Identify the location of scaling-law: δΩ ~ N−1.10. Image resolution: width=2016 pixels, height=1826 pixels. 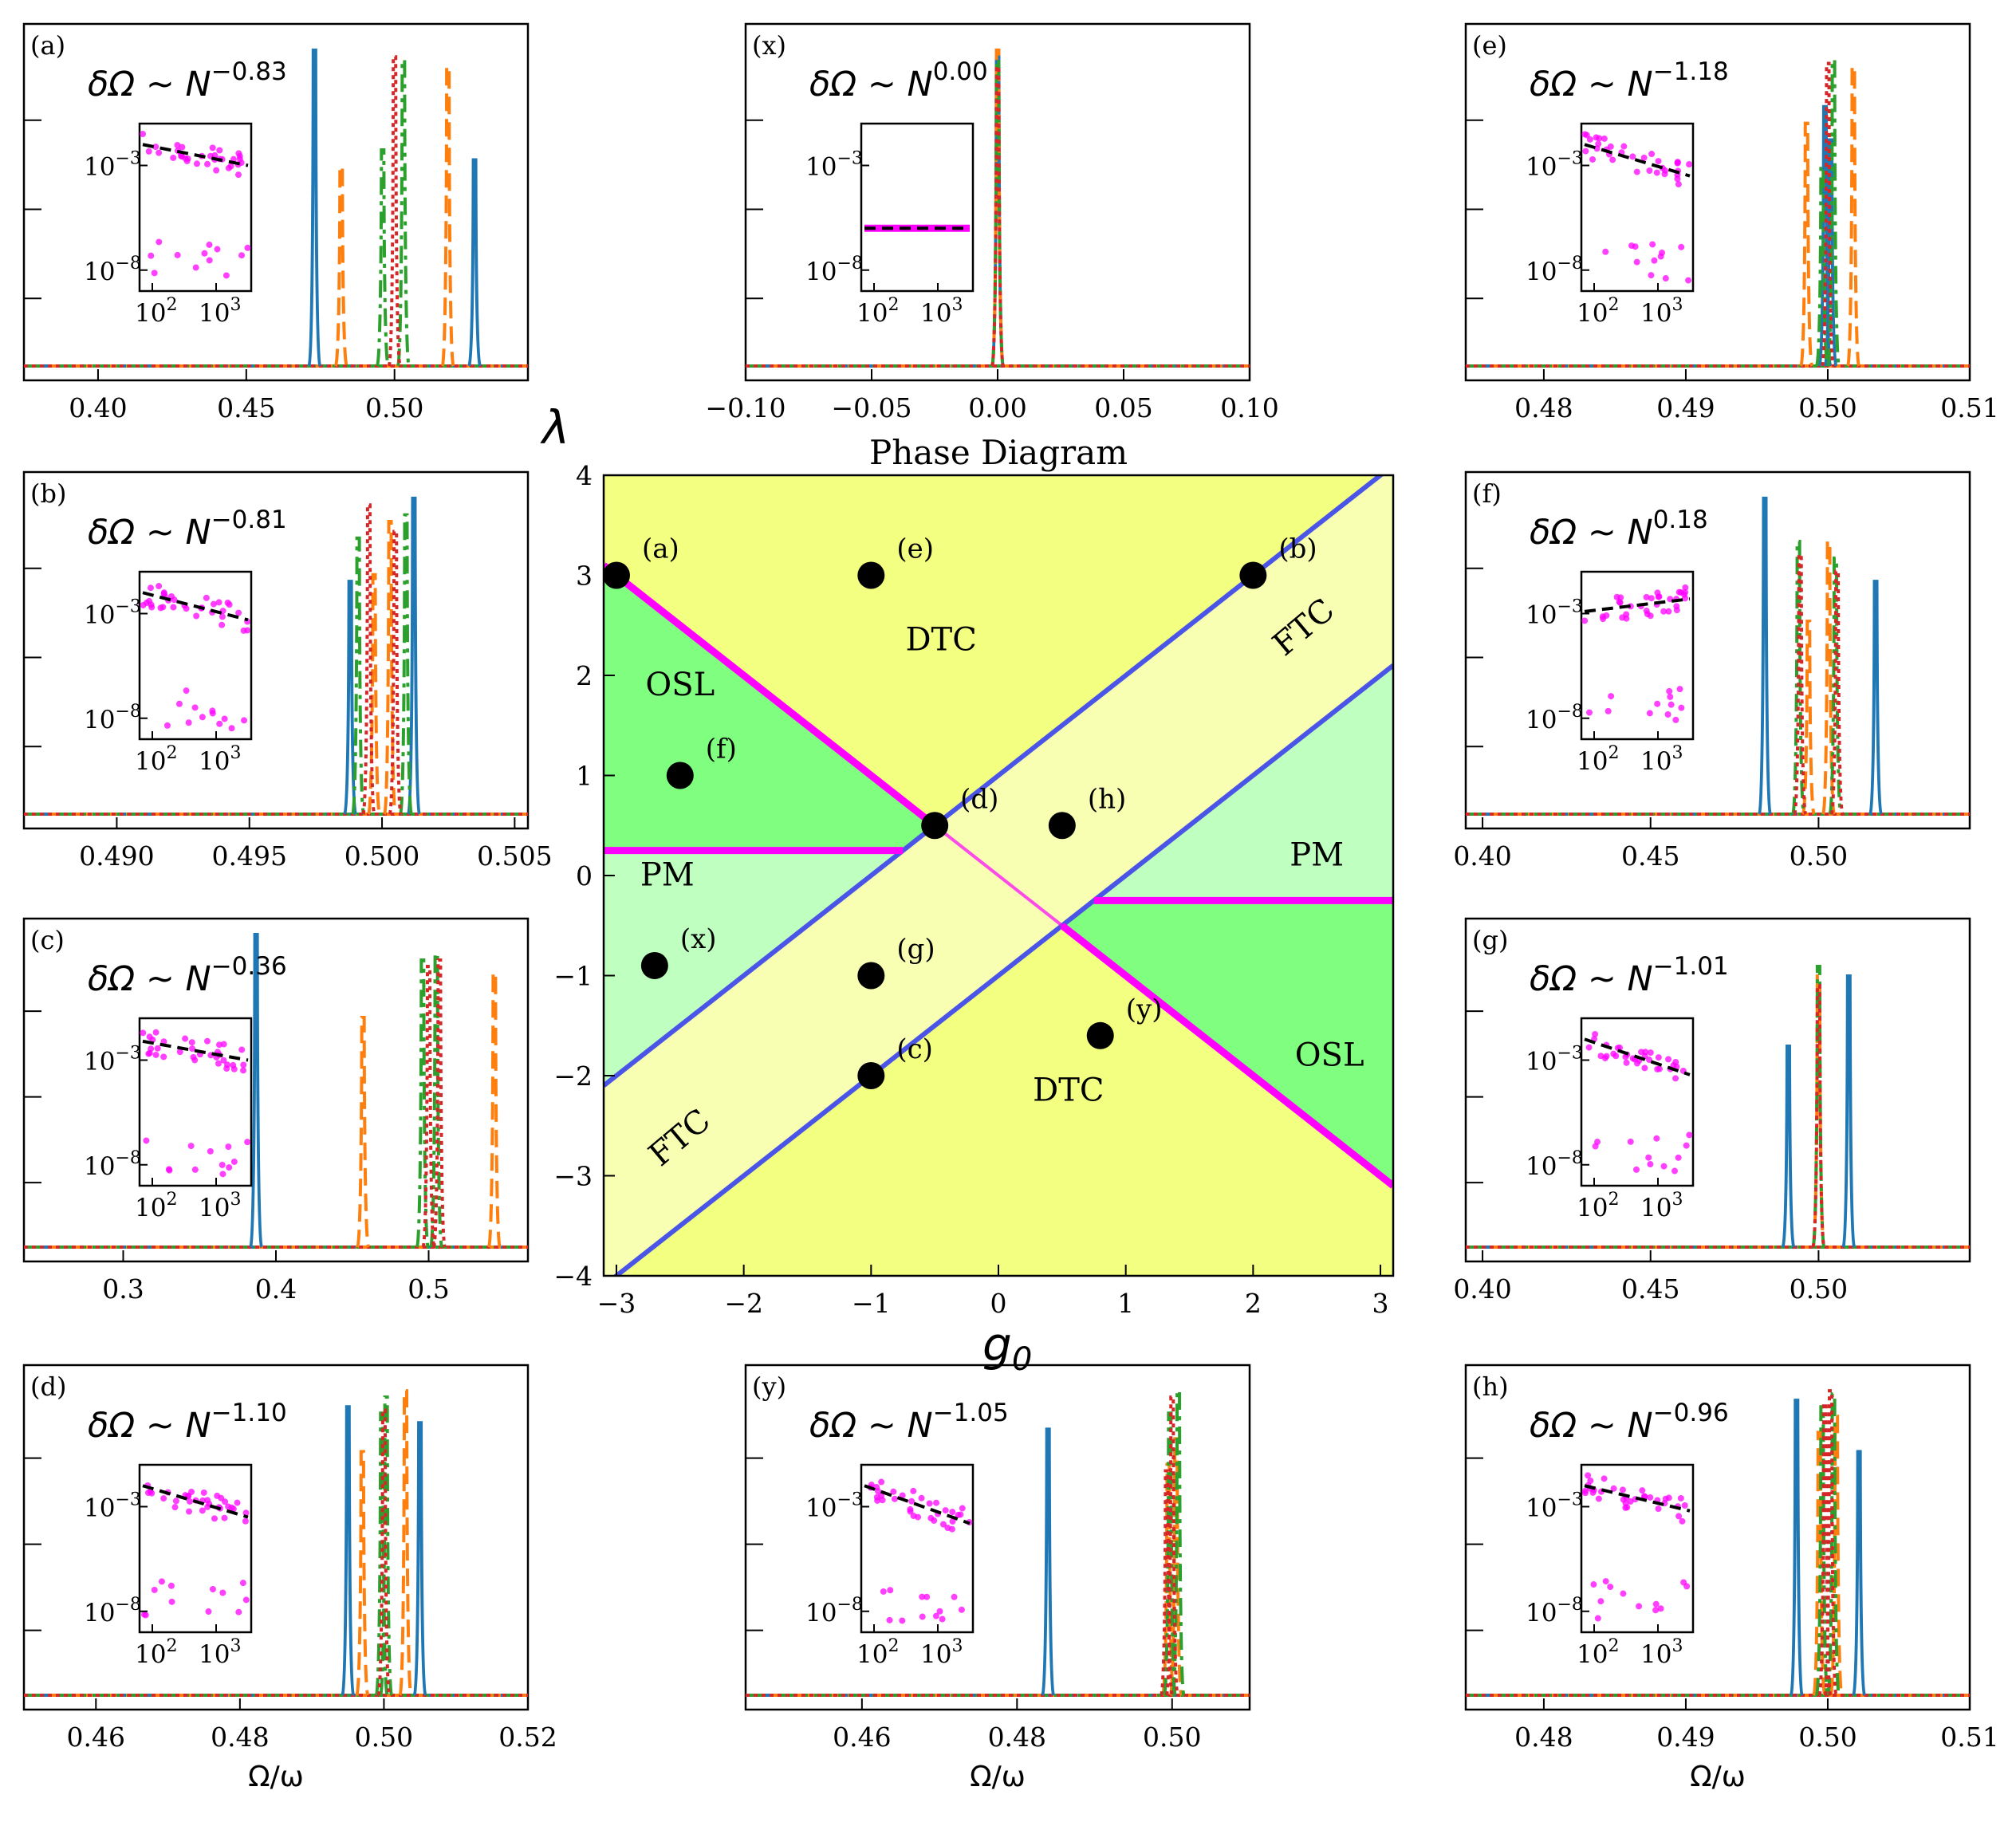
(187, 1422).